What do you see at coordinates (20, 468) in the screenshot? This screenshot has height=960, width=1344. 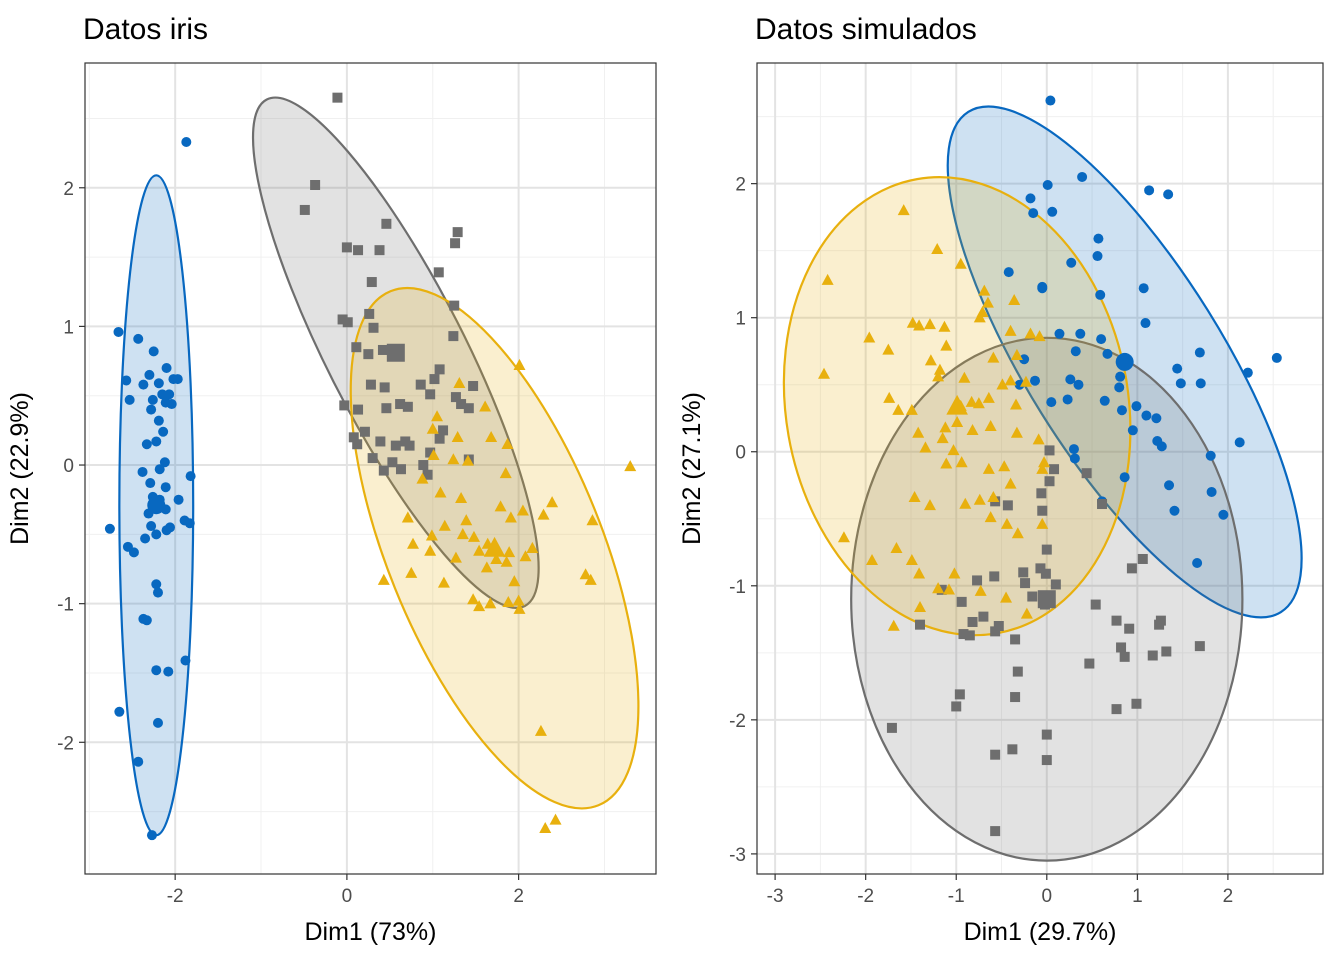 I see `y-axis-label: Dim2 (22.9%)` at bounding box center [20, 468].